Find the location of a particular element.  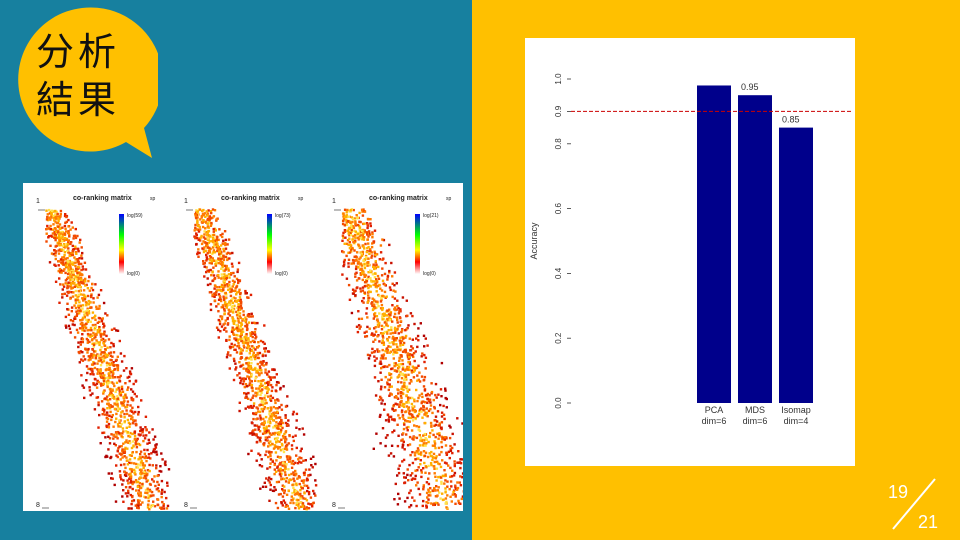

legend-top-label: log(21) is located at coordinates (431, 216).